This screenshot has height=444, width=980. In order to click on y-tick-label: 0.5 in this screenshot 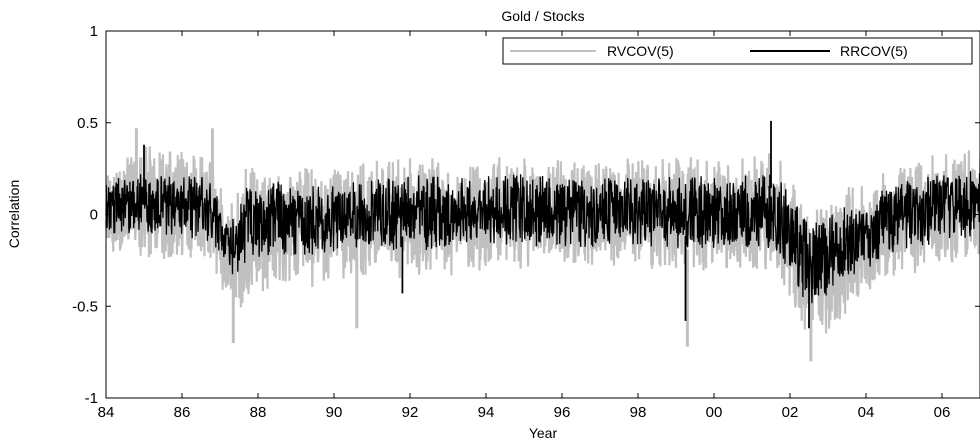, I will do `click(87, 123)`.